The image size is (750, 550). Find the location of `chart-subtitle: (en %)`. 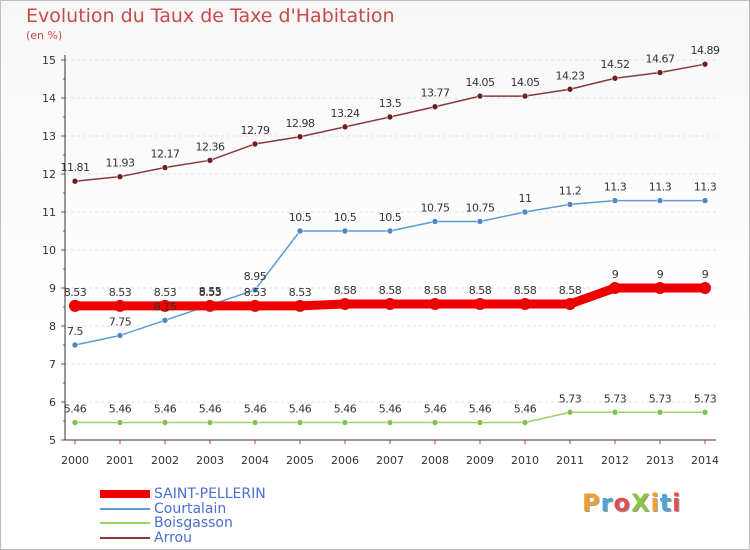

chart-subtitle: (en %) is located at coordinates (44, 35).